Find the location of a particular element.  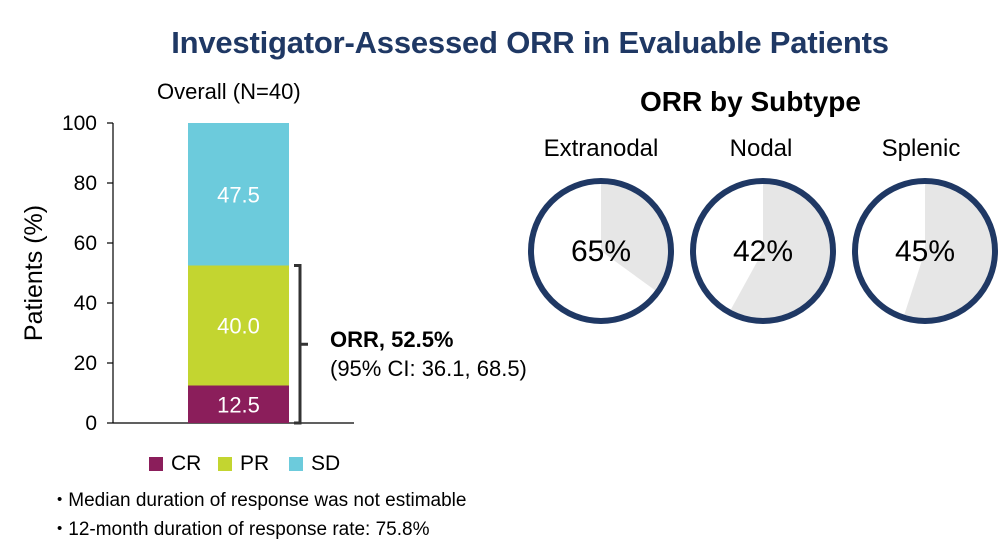

donut-value-extranodal: 65% is located at coordinates (601, 251).